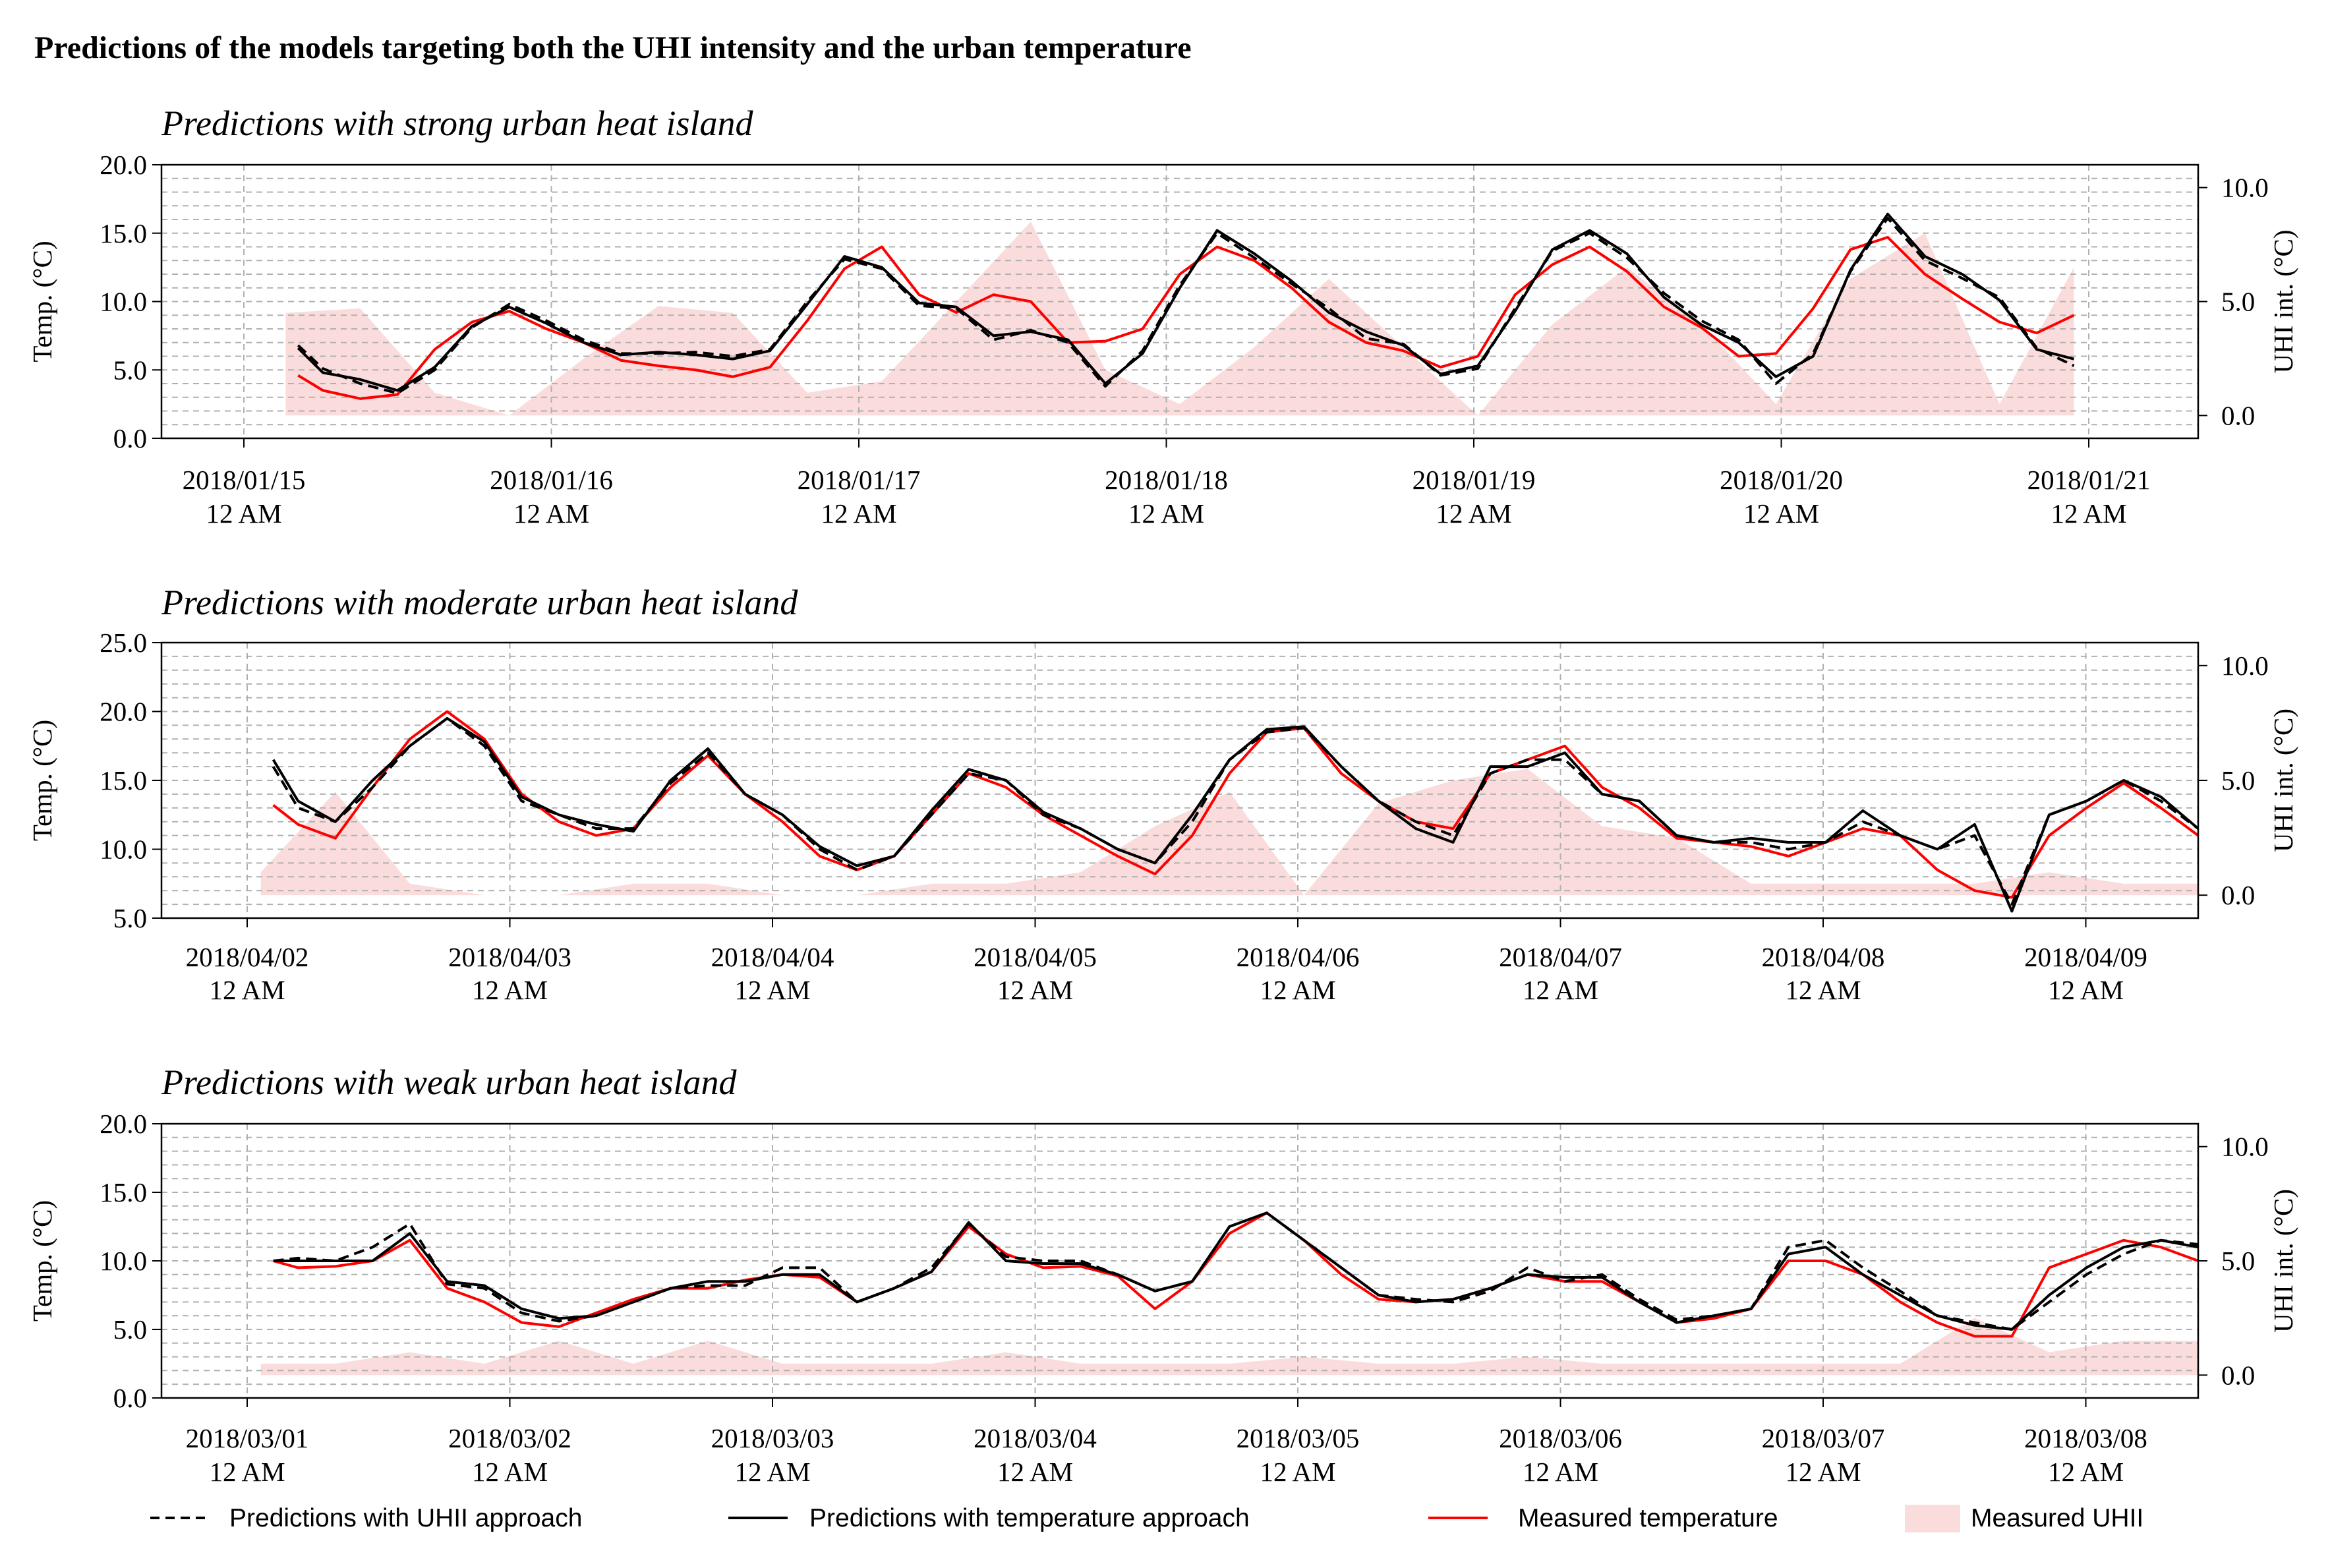 The height and width of the screenshot is (1568, 2330). Describe the element at coordinates (2057, 1518) in the screenshot. I see `legend-measured-uhii-label: Measured UHII` at that location.